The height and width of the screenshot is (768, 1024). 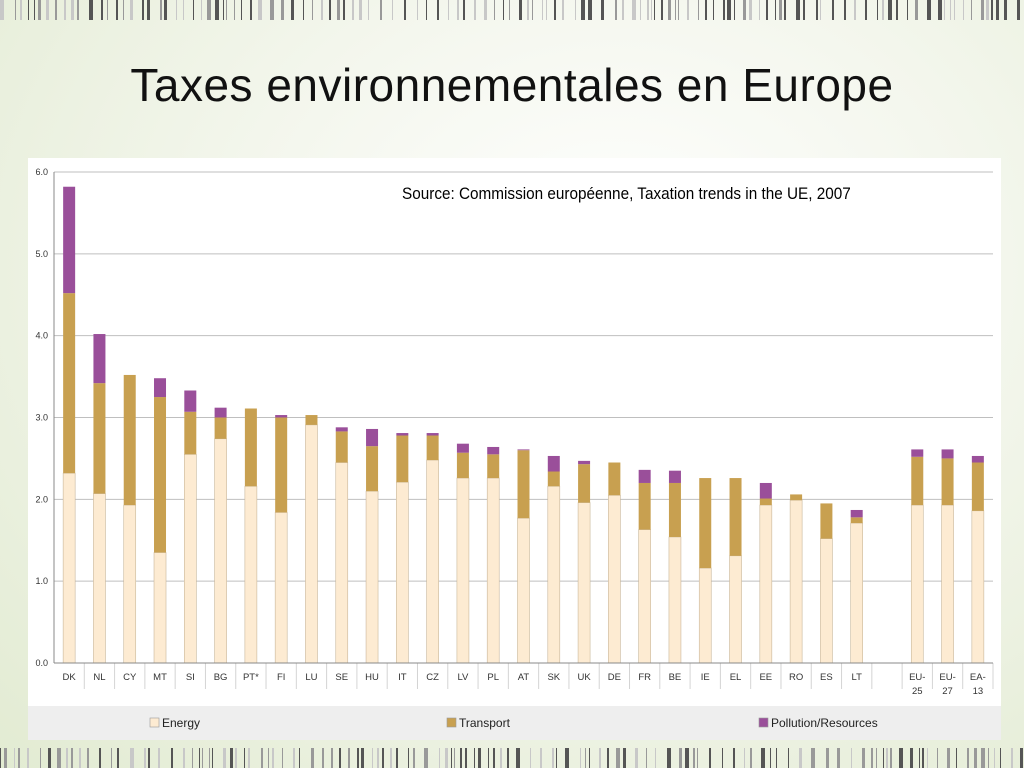 I want to click on x-category-label: LT, so click(x=856, y=677).